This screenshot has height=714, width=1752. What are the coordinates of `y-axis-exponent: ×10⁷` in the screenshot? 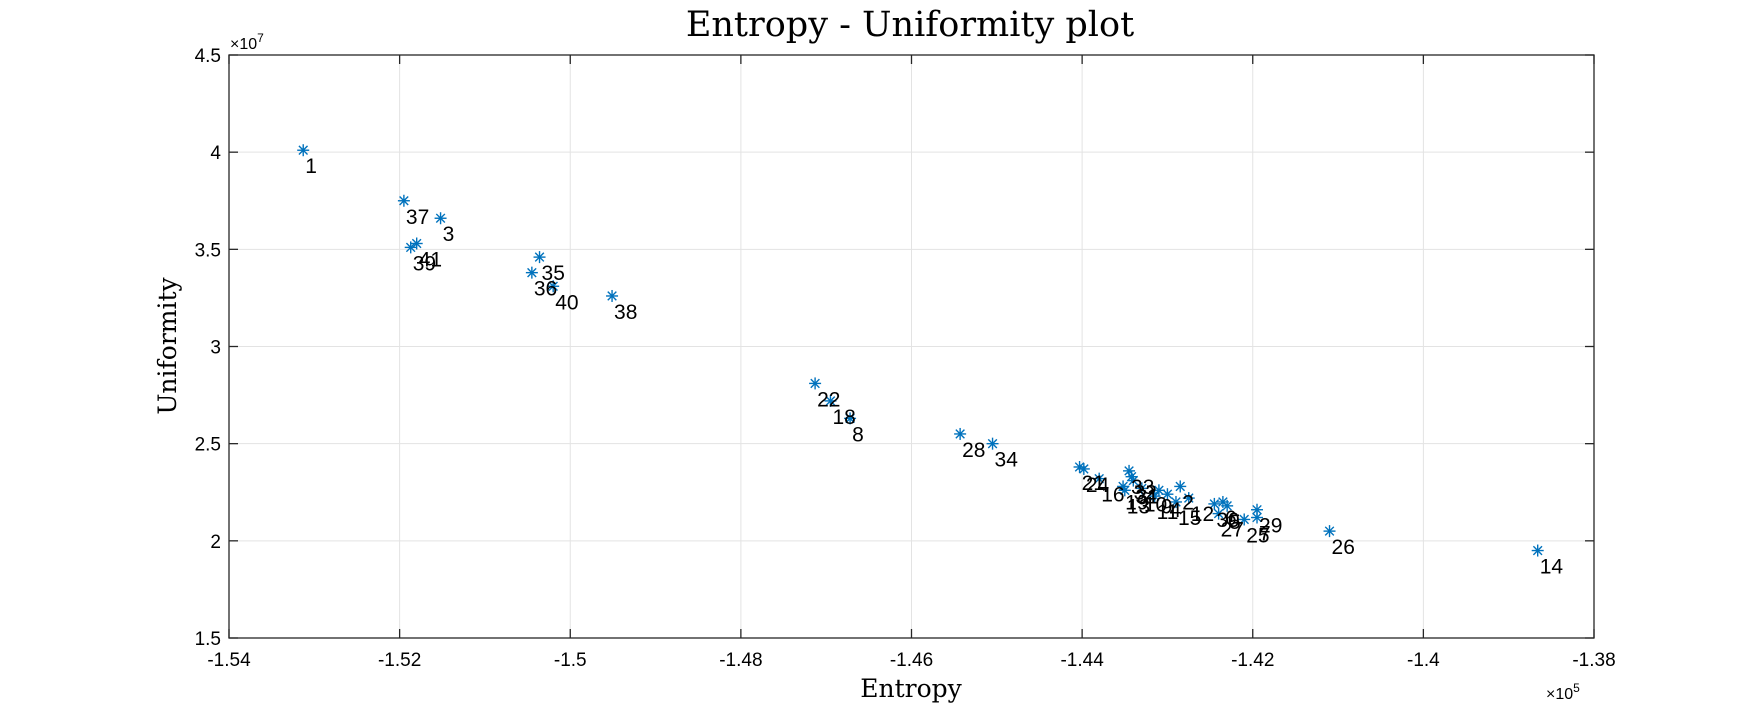 It's located at (247, 42).